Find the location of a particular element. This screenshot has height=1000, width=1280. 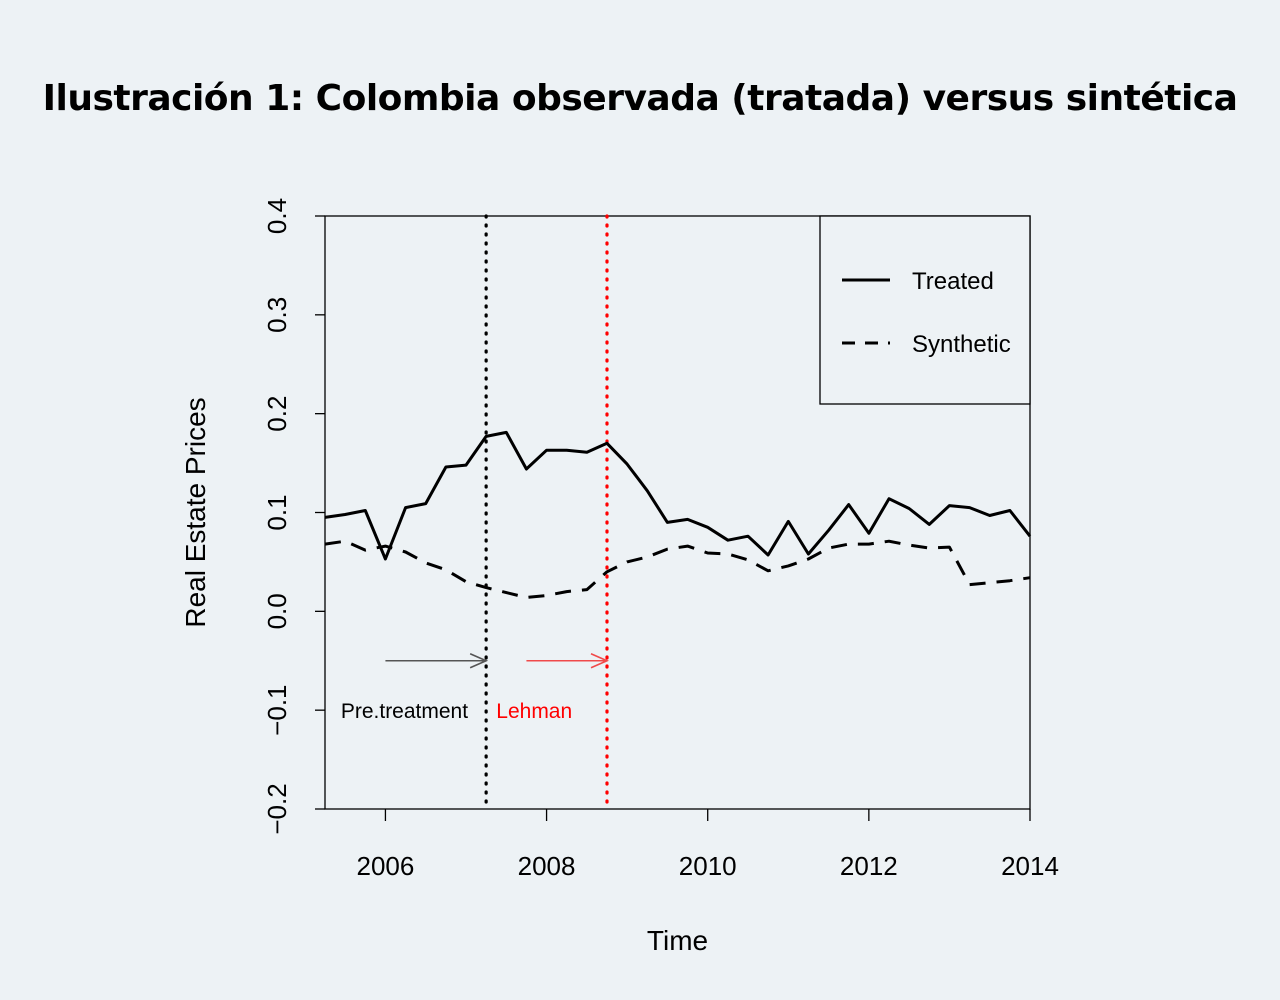

x-tick-label: 2010 is located at coordinates (708, 866).